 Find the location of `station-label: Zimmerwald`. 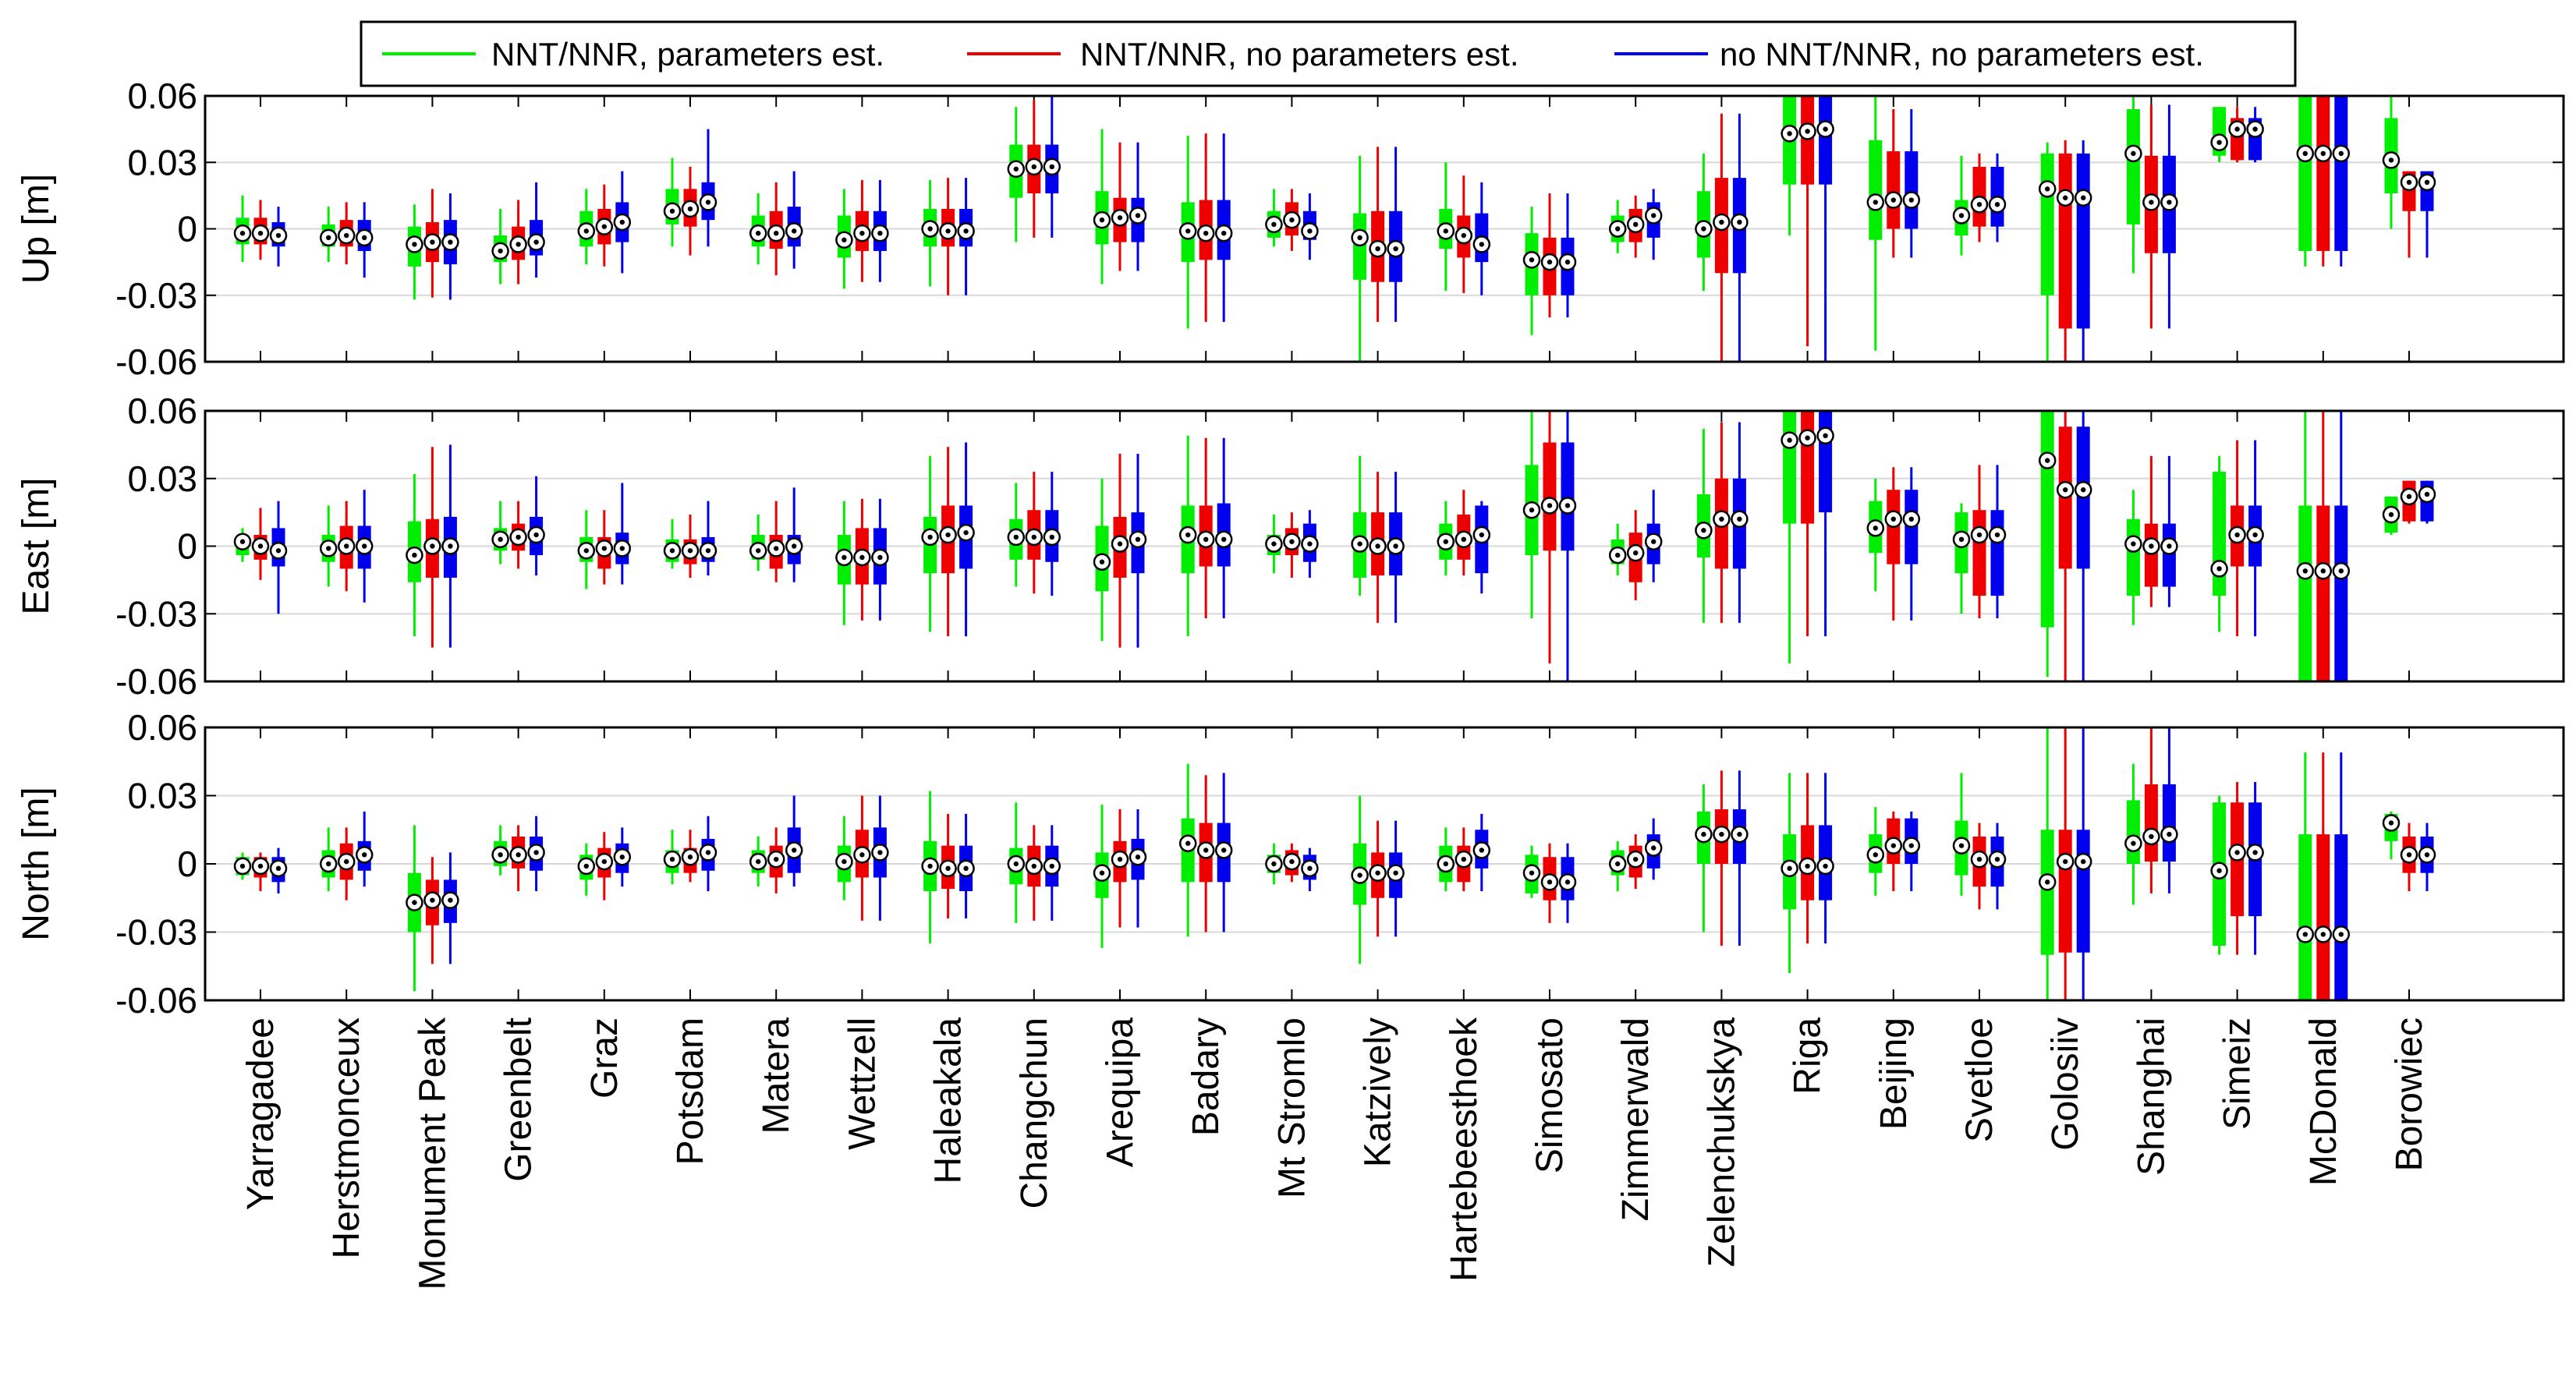

station-label: Zimmerwald is located at coordinates (1636, 1119).